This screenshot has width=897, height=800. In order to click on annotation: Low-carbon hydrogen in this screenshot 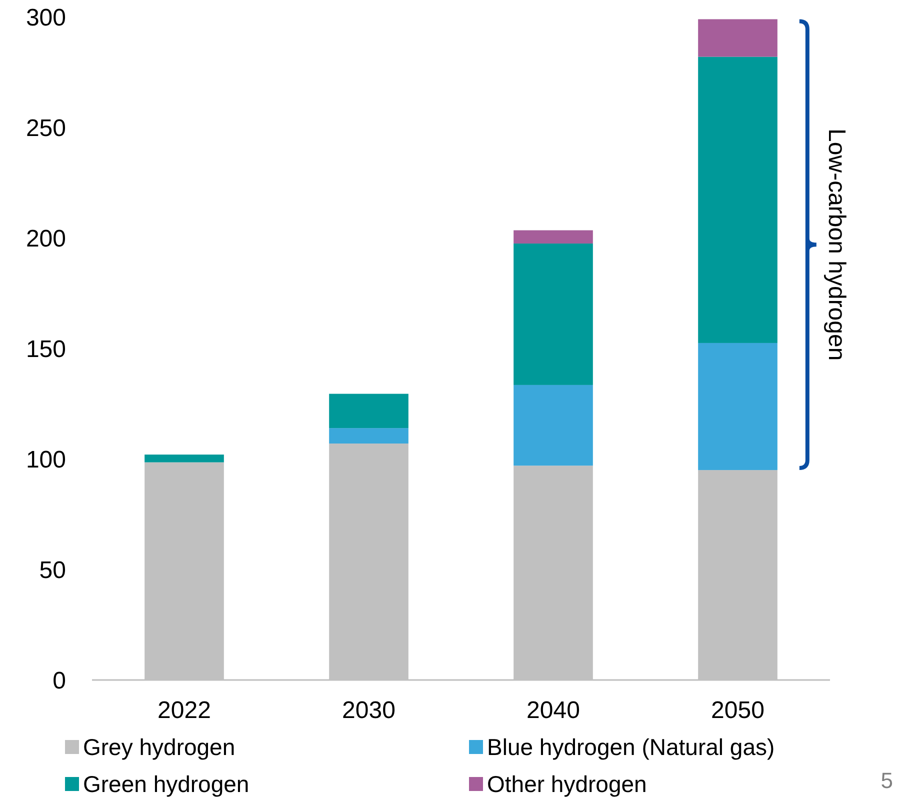, I will do `click(836, 244)`.